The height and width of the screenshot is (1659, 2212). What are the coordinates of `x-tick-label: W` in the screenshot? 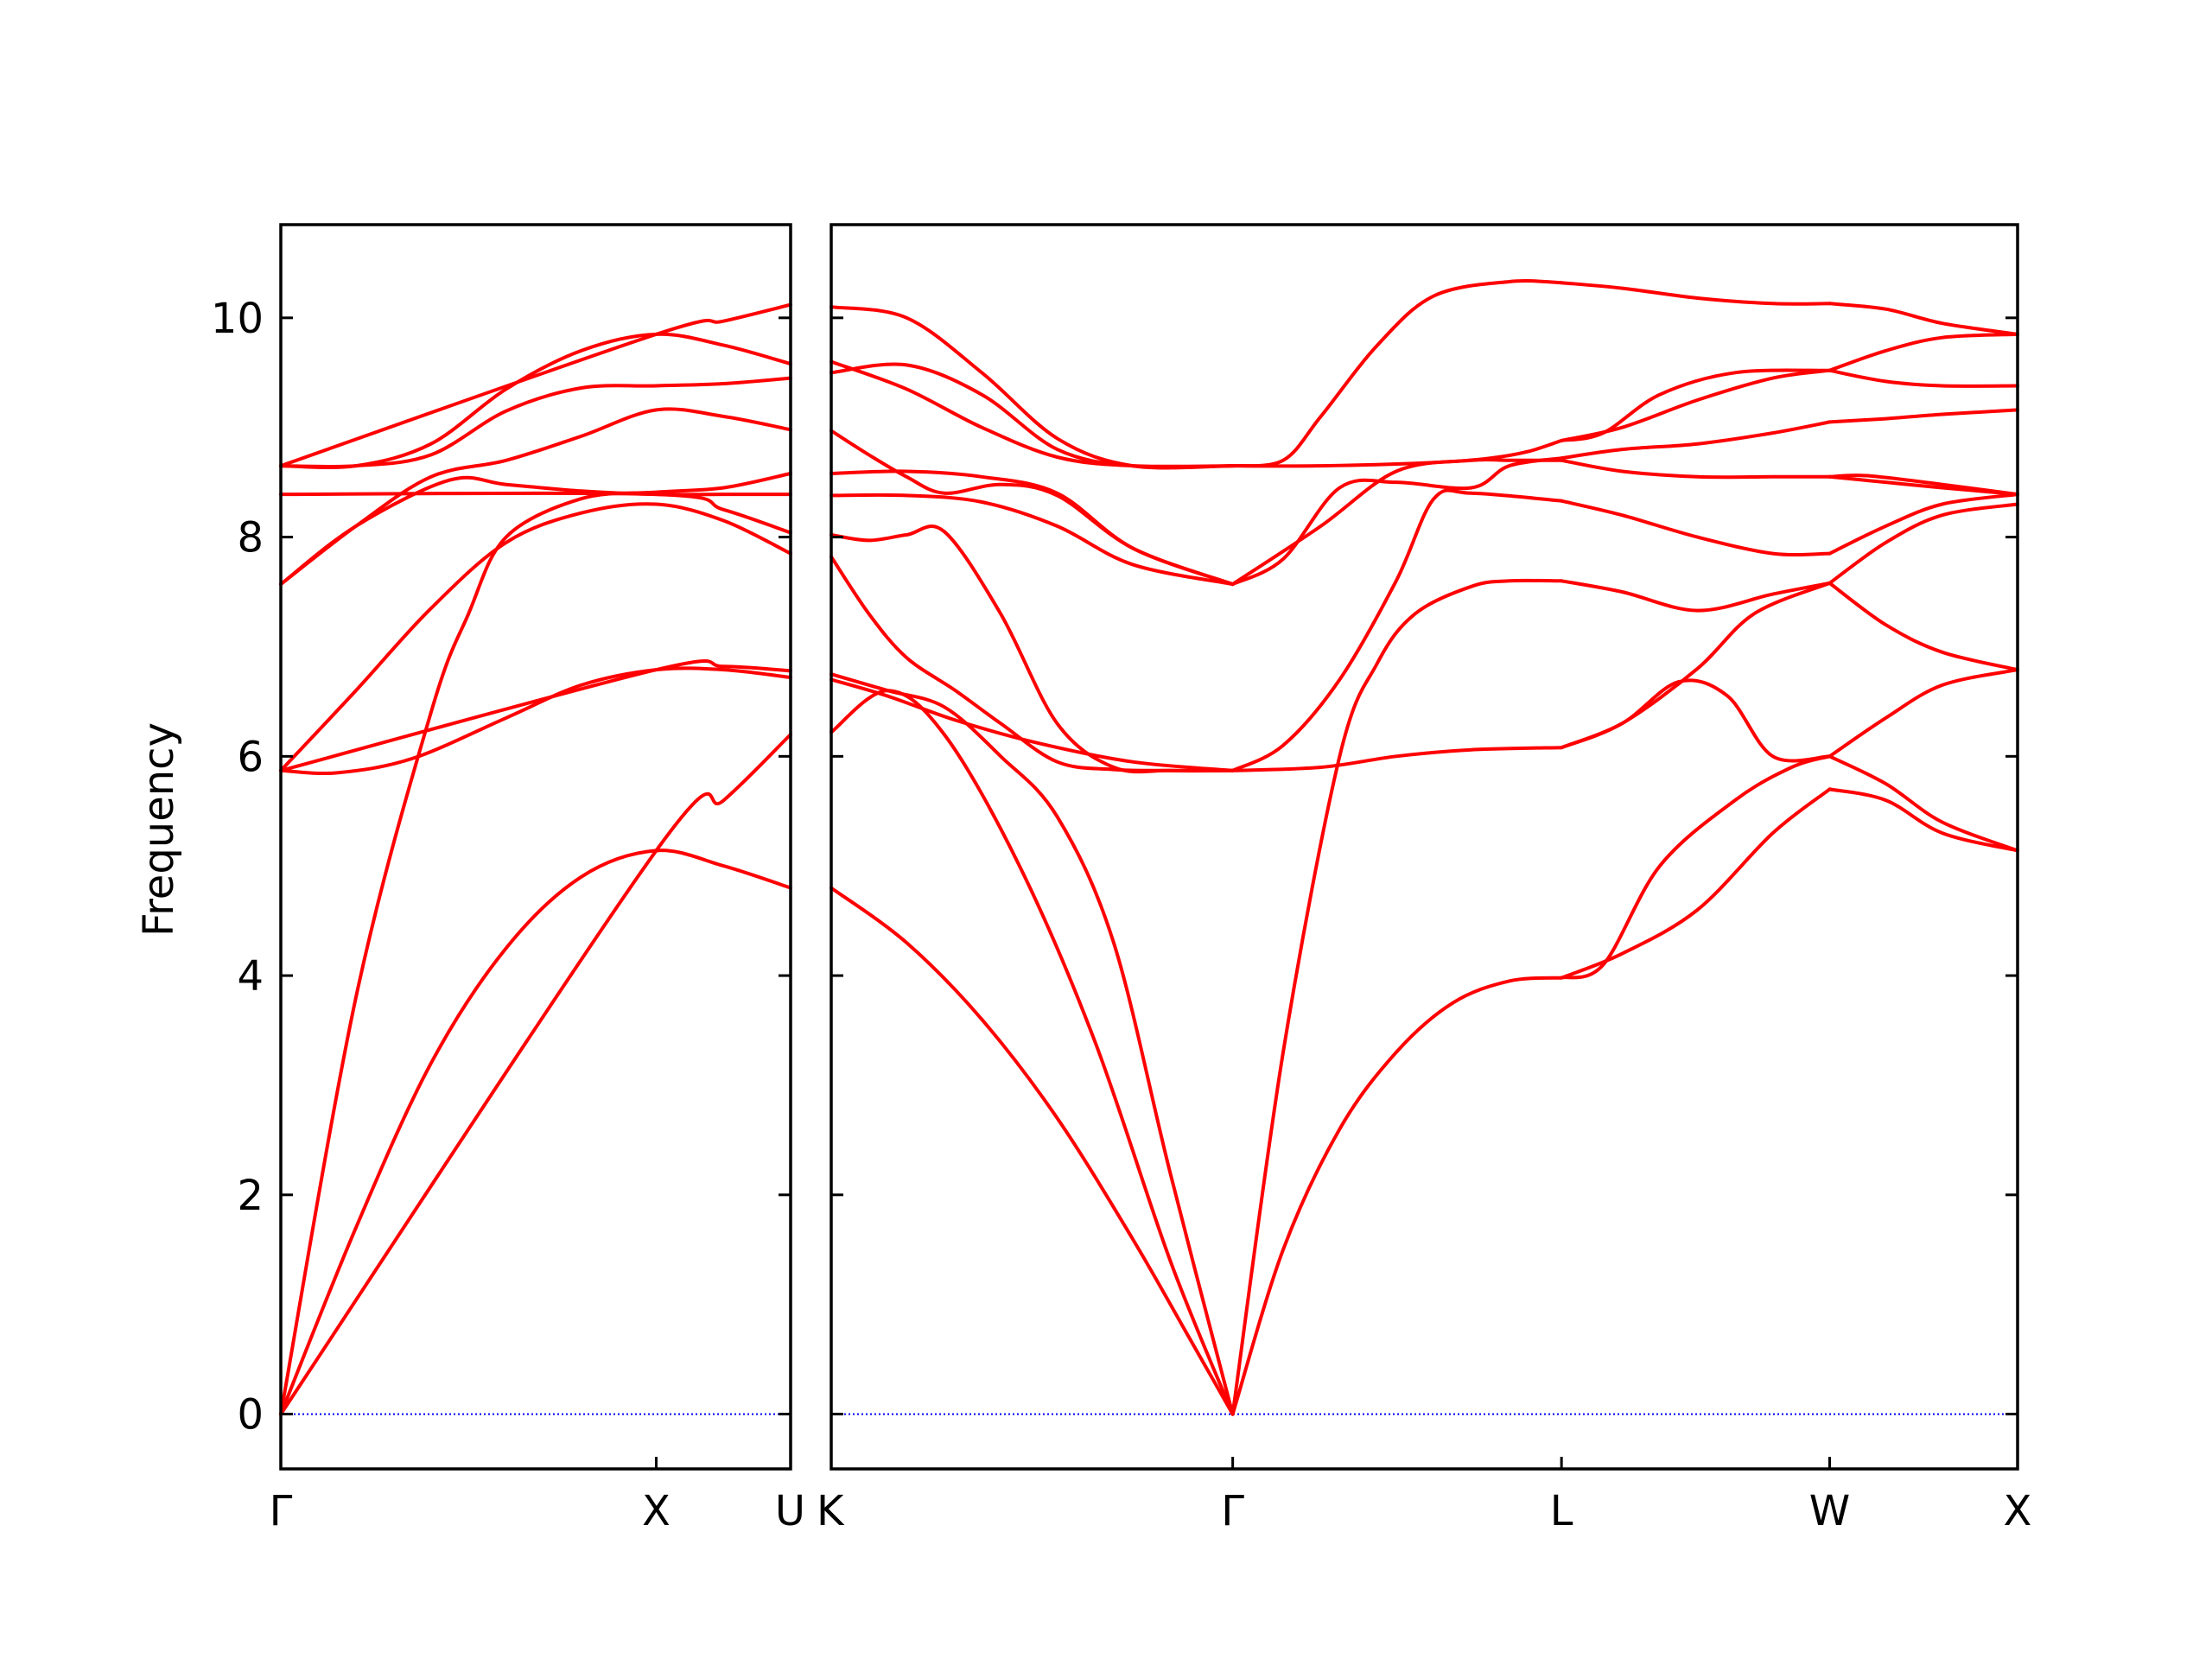 It's located at (1829, 1511).